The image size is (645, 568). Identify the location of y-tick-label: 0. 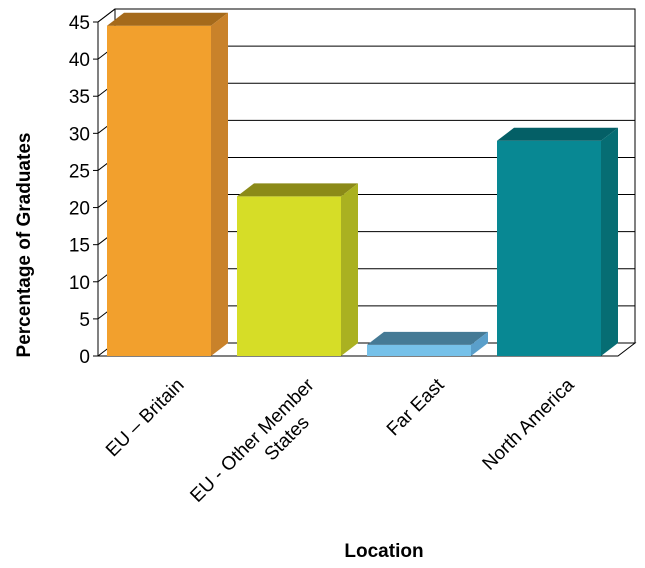
(84, 357).